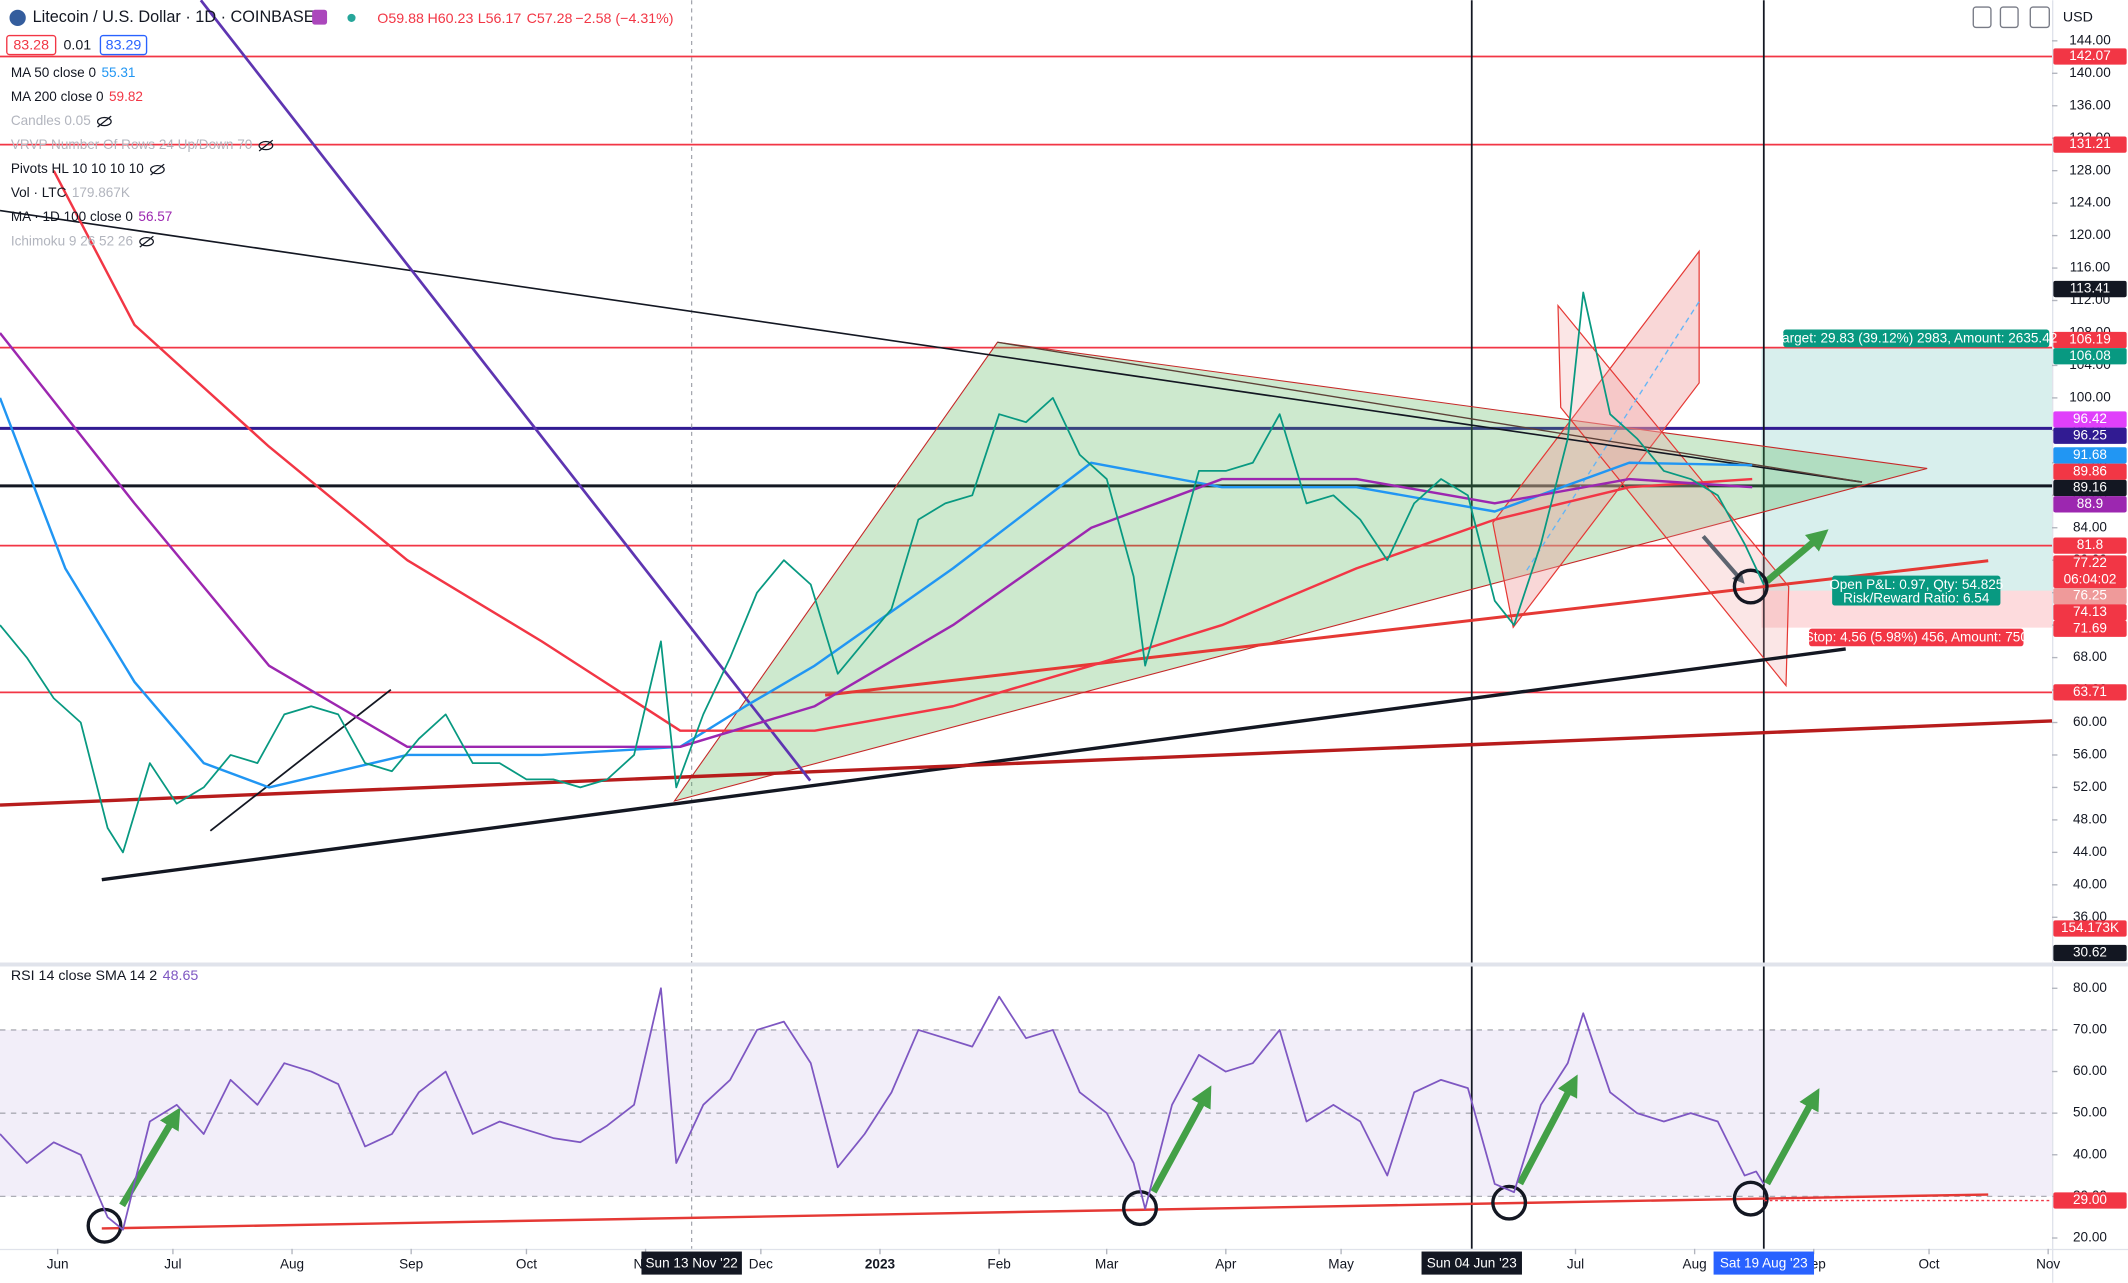  Describe the element at coordinates (2090, 234) in the screenshot. I see `y-tick-label: 120.00` at that location.